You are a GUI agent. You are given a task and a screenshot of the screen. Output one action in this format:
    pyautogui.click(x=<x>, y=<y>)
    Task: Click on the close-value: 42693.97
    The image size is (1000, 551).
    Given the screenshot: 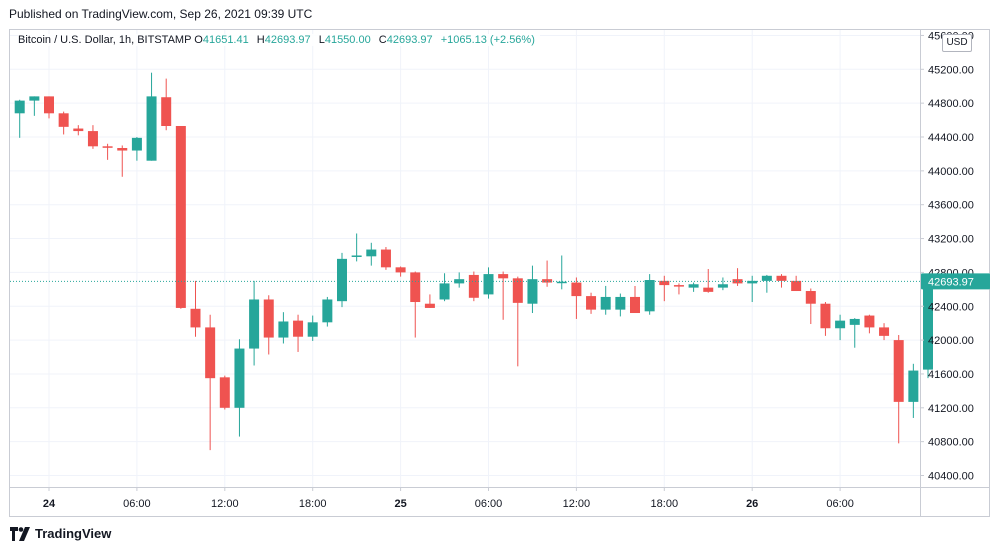 What is the action you would take?
    pyautogui.click(x=409, y=40)
    